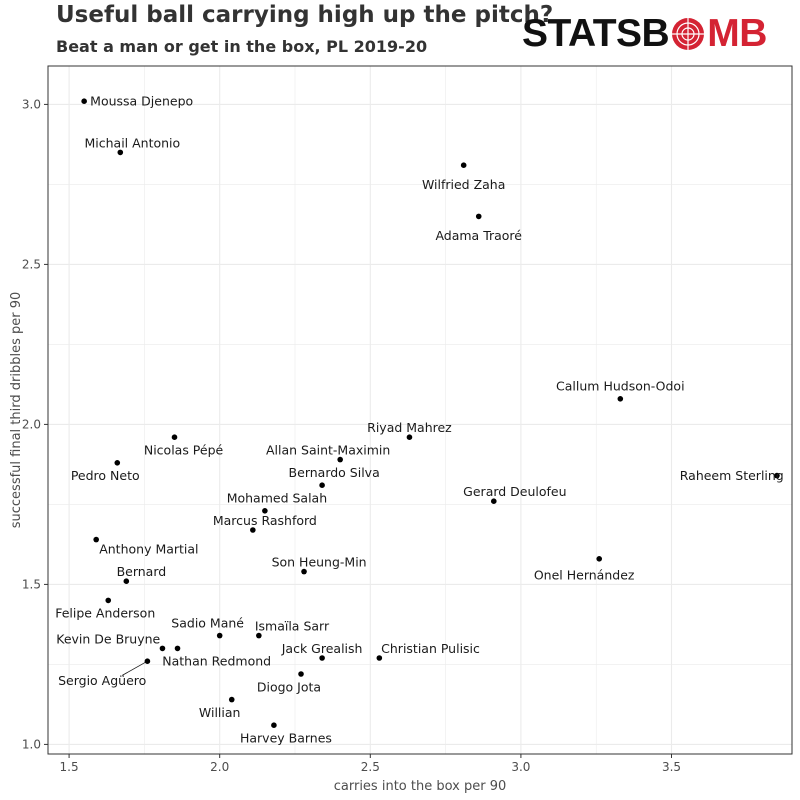 Image resolution: width=800 pixels, height=800 pixels. I want to click on point-label: Diogo Jota, so click(289, 686).